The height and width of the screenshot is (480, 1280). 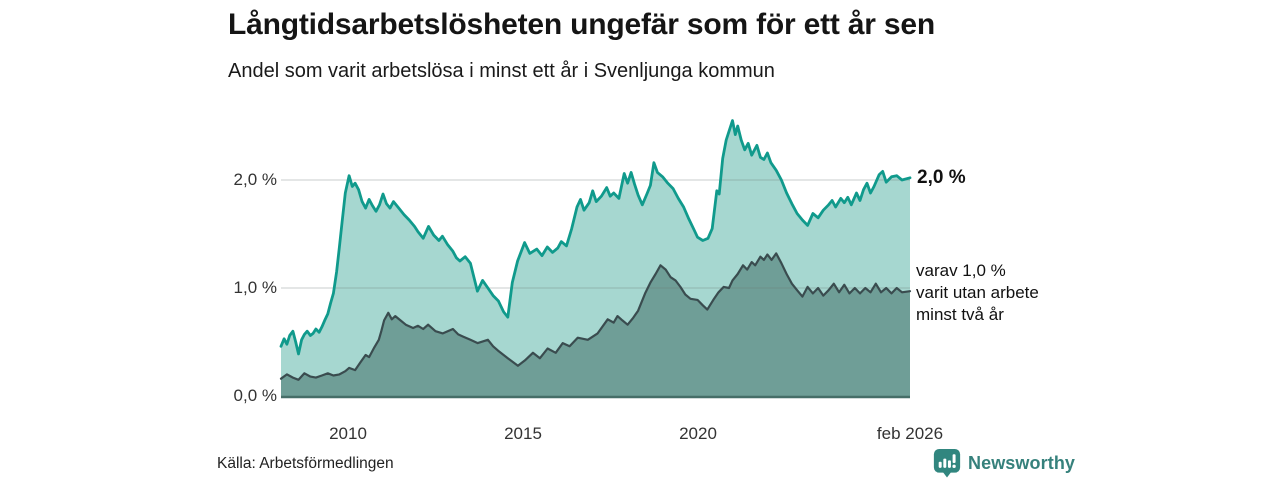 What do you see at coordinates (941, 177) in the screenshot?
I see `series-end-value-label: 2,0 %` at bounding box center [941, 177].